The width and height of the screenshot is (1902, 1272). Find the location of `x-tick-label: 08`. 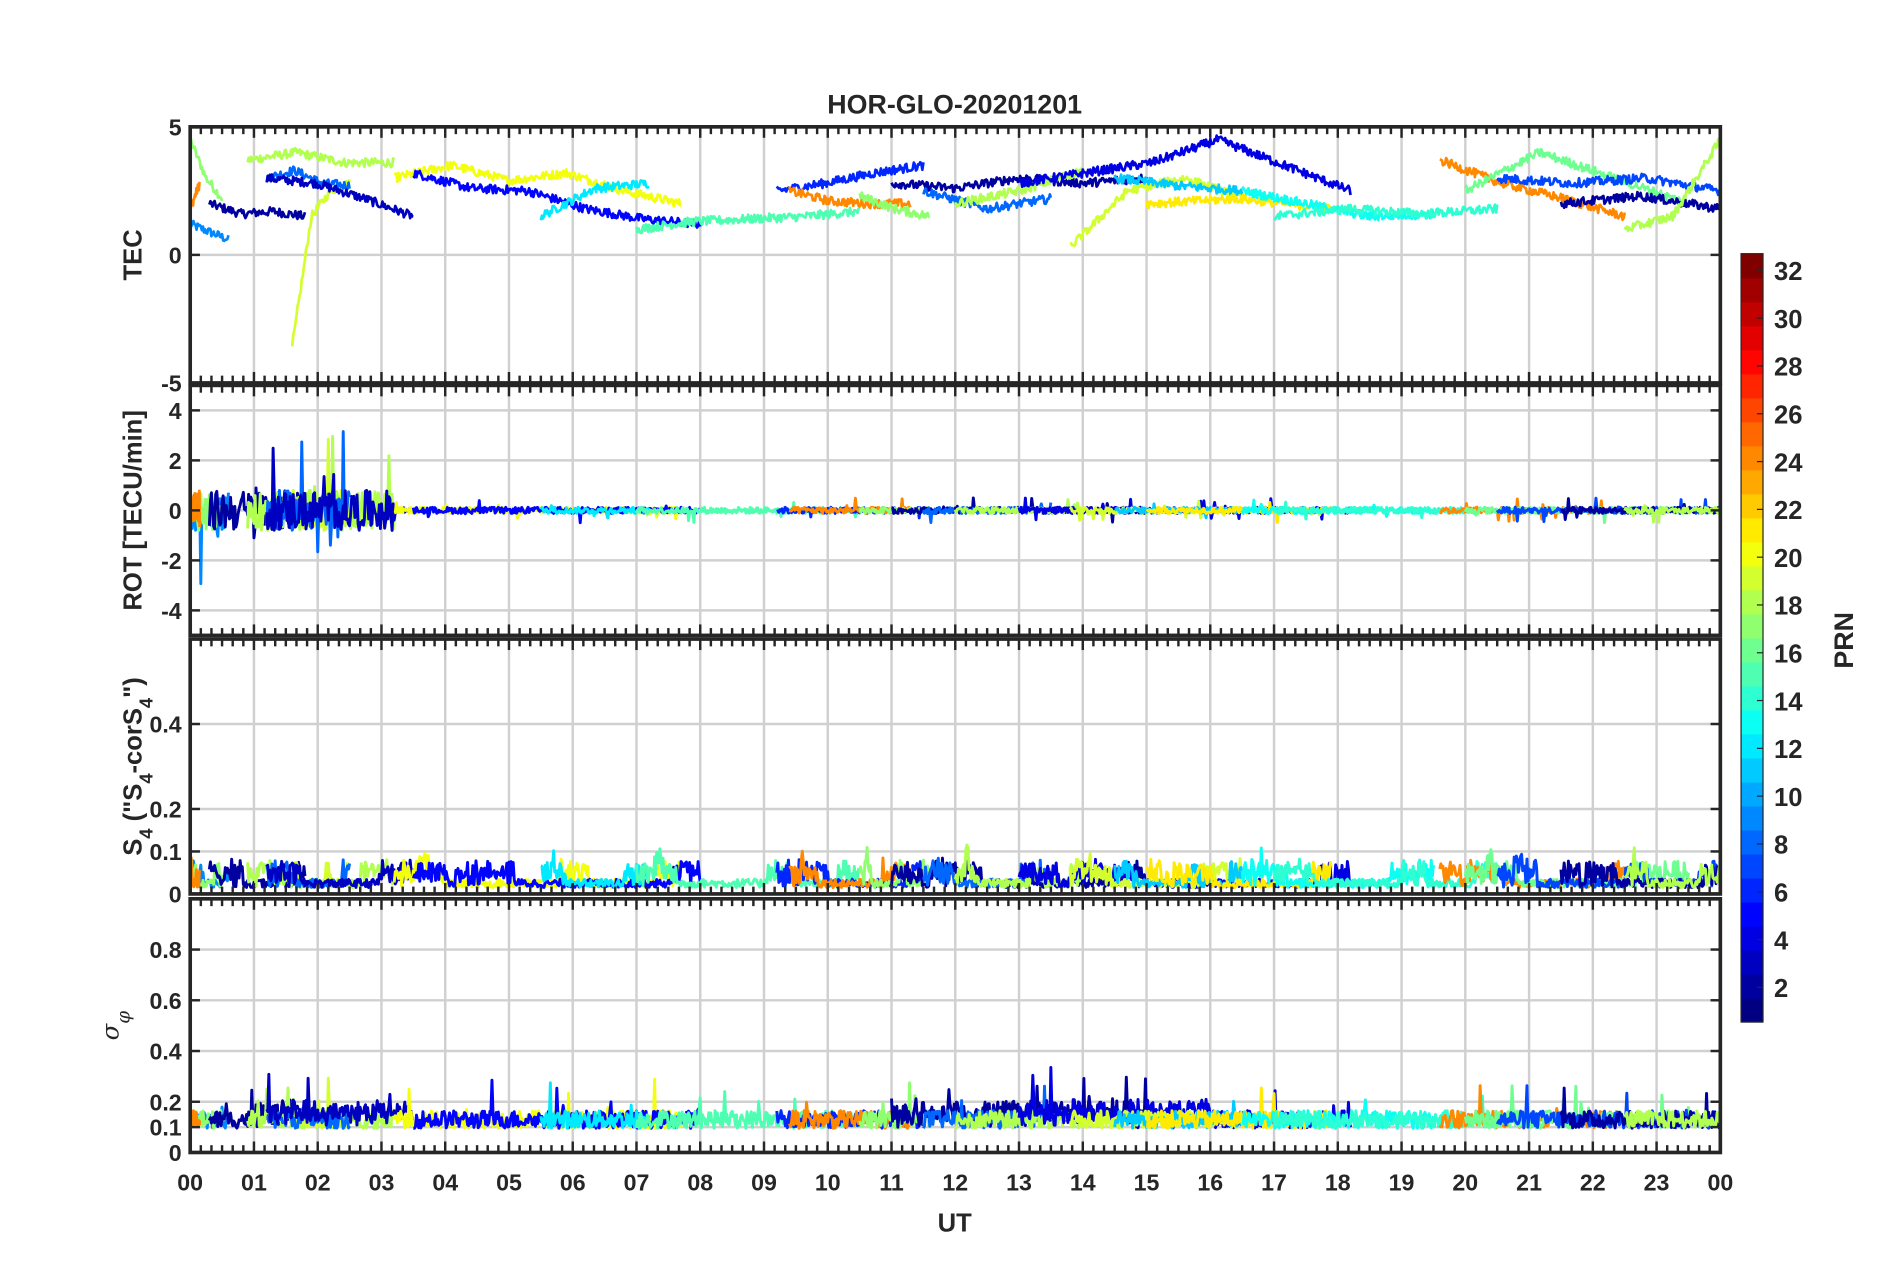

x-tick-label: 08 is located at coordinates (700, 1182).